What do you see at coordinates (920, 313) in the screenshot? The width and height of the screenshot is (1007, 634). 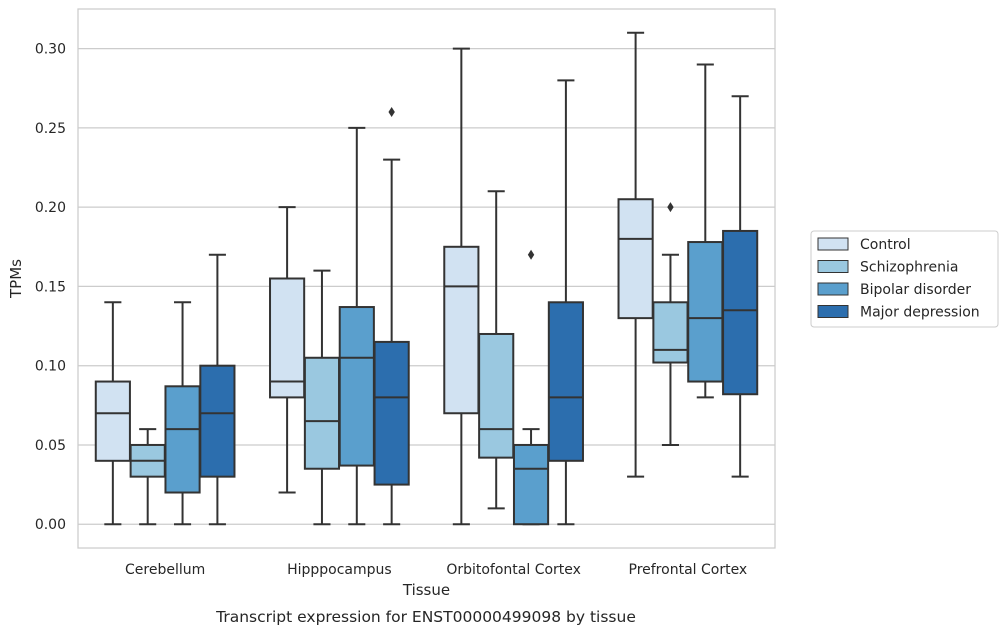 I see `legend-label: Major depression` at bounding box center [920, 313].